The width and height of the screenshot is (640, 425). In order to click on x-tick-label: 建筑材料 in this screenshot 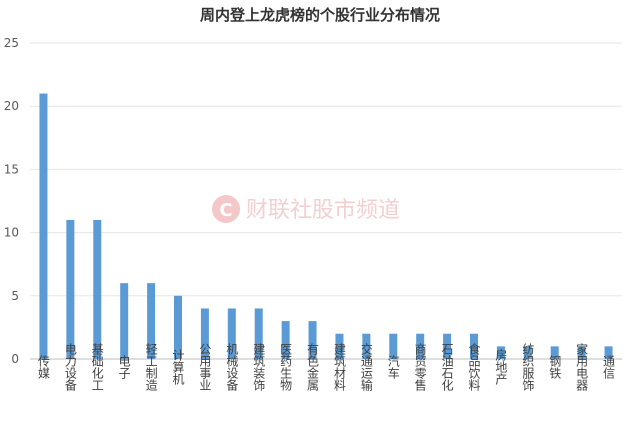, I will do `click(339, 367)`.